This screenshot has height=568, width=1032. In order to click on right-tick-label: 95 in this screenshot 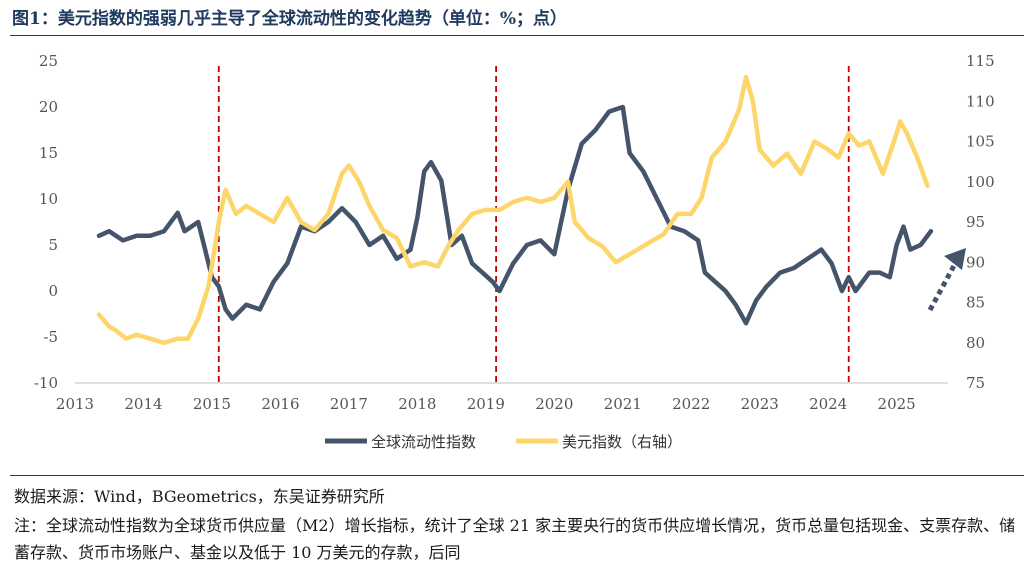, I will do `click(975, 222)`.